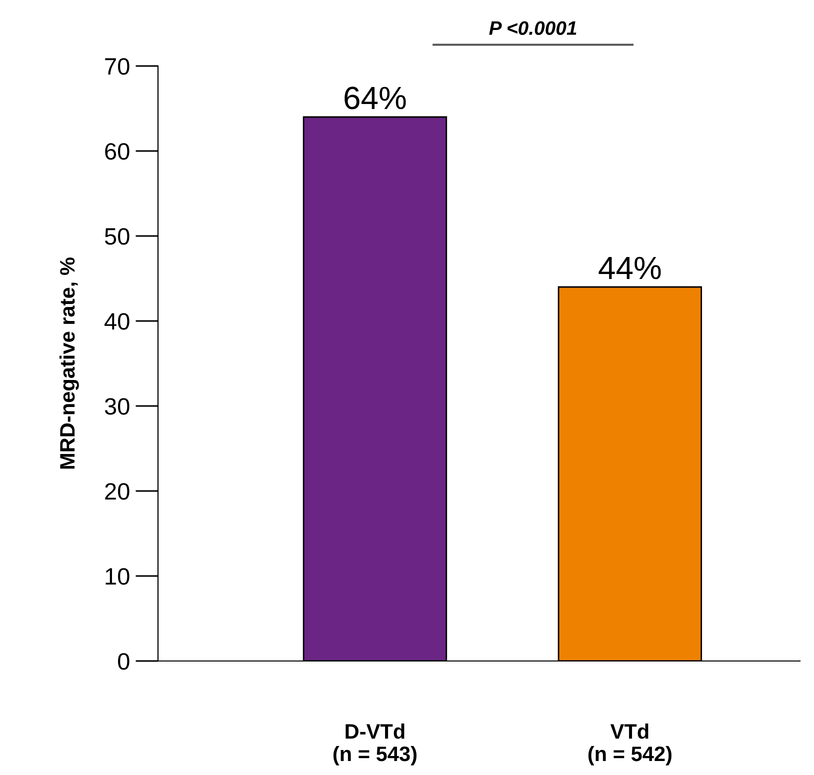 The image size is (814, 775). What do you see at coordinates (117, 151) in the screenshot?
I see `y-tick-label: 60` at bounding box center [117, 151].